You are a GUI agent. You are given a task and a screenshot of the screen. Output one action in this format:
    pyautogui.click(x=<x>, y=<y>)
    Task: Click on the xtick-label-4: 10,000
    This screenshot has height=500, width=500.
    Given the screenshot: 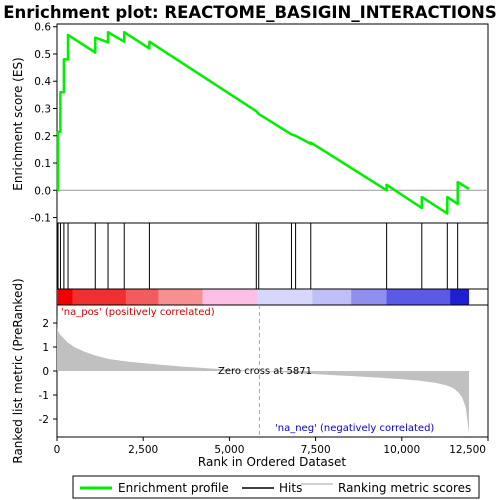 What is the action you would take?
    pyautogui.click(x=401, y=450)
    